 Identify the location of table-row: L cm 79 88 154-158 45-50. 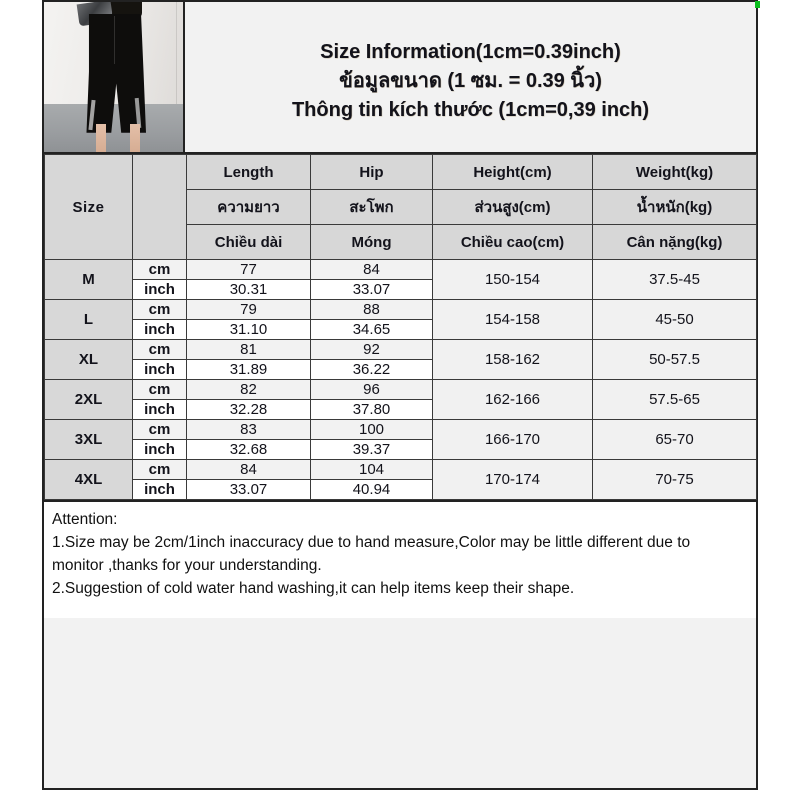
(400, 319).